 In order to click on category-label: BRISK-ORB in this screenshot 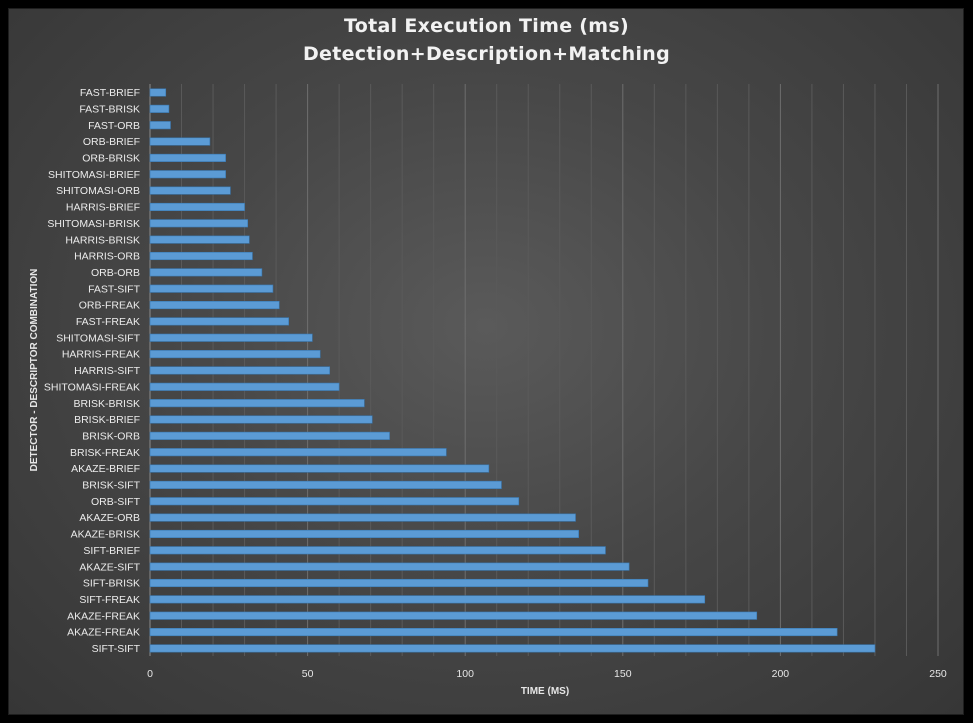, I will do `click(111, 436)`.